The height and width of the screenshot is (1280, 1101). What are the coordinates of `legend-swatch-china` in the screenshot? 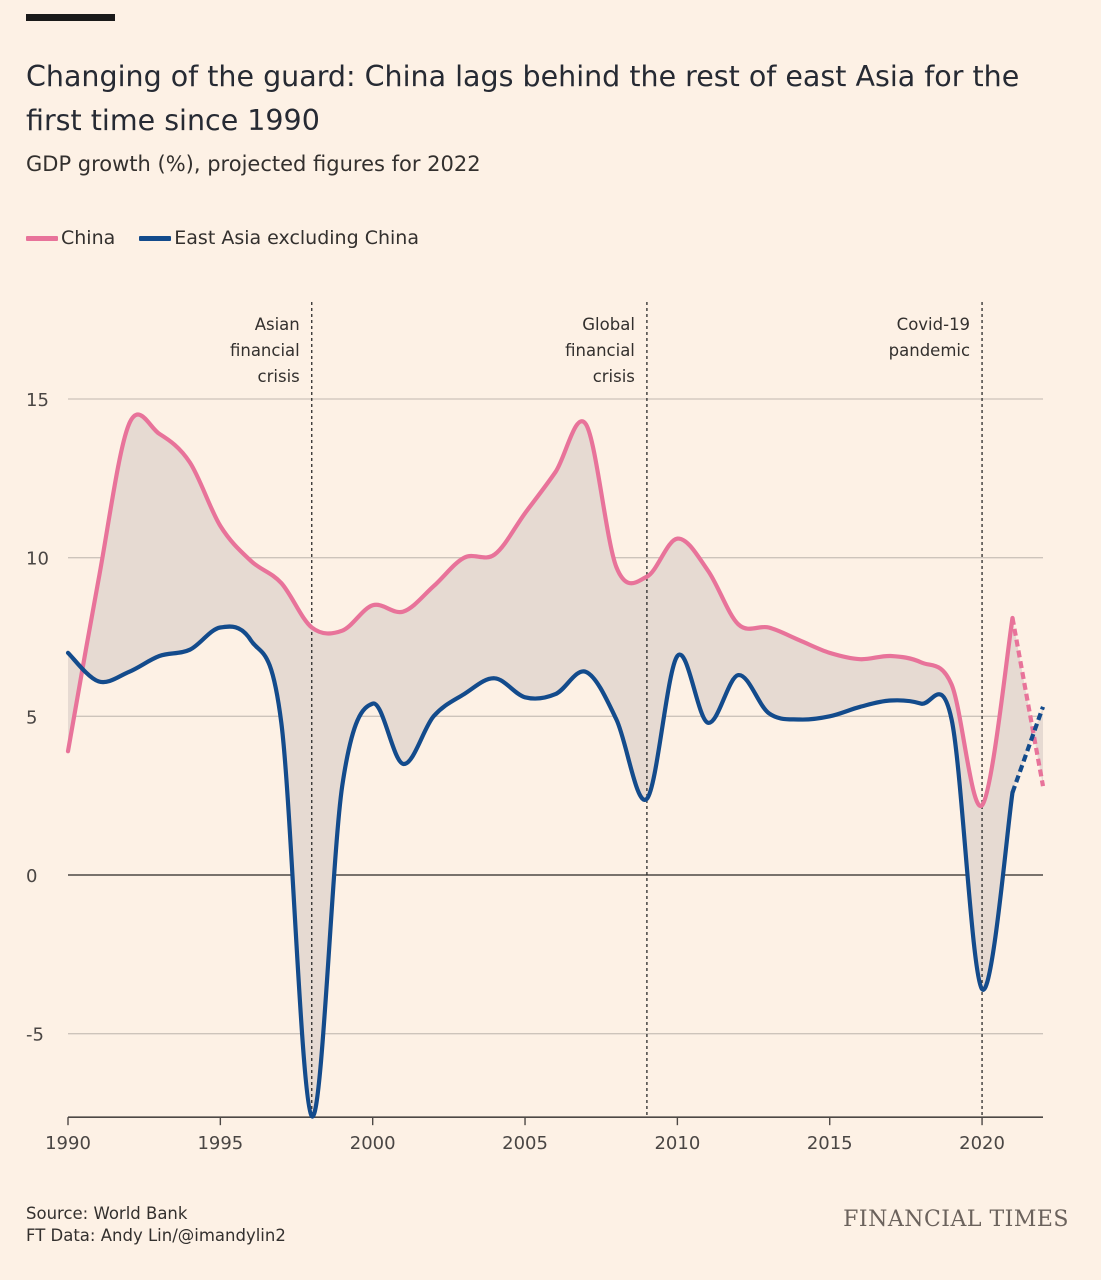 It's located at (42, 238).